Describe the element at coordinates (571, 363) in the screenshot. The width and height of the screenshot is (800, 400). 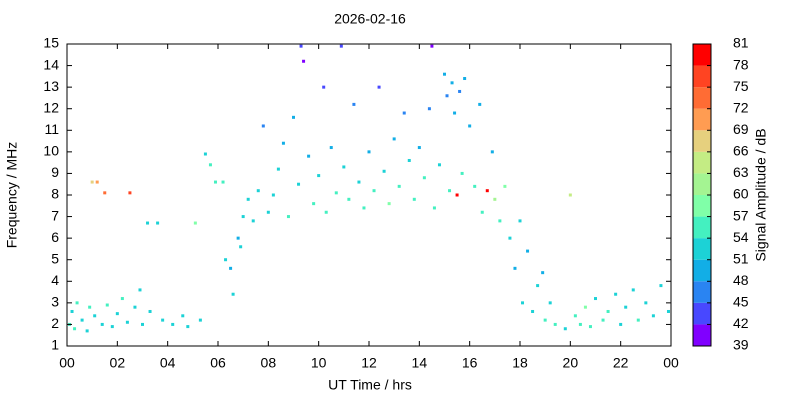
I see `x-tick-label: 20` at that location.